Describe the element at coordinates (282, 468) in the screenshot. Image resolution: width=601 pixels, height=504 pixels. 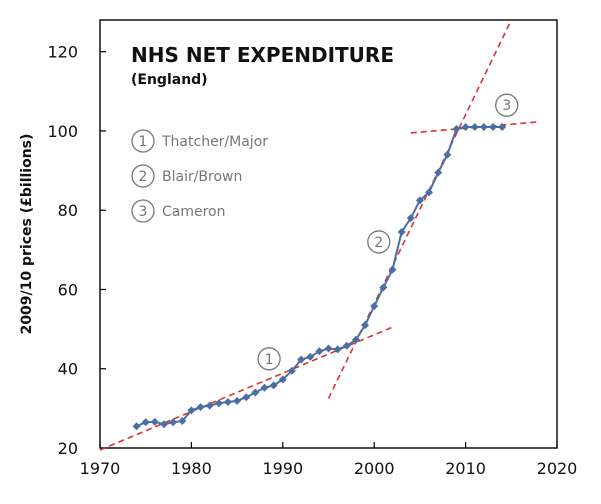
I see `x-tick-label: 1990` at that location.